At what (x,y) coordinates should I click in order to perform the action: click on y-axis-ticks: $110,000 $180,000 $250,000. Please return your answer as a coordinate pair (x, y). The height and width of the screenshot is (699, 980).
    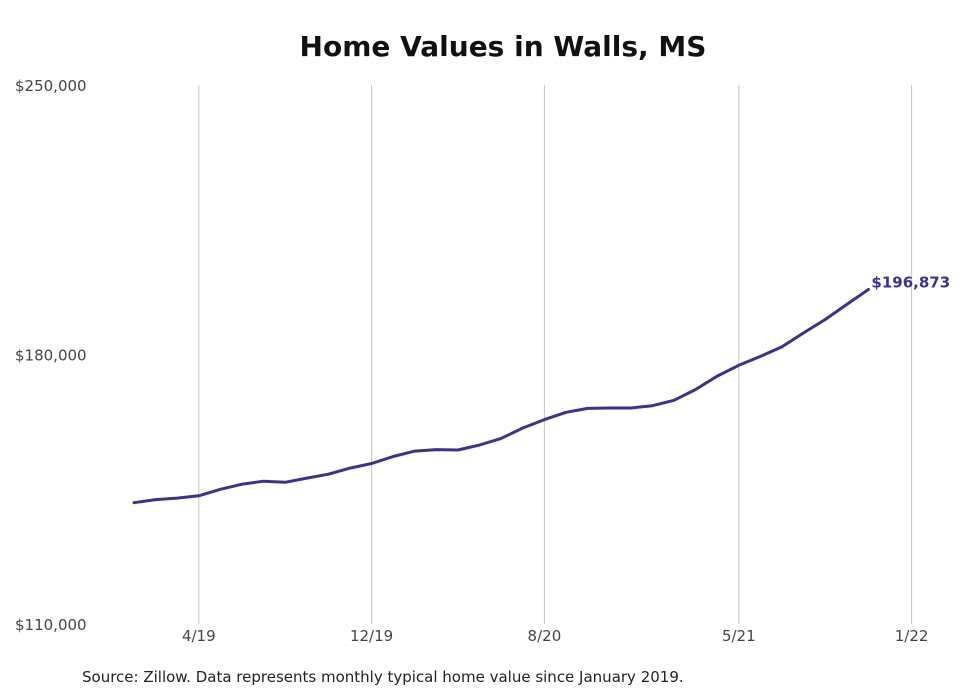
    Looking at the image, I should click on (51, 355).